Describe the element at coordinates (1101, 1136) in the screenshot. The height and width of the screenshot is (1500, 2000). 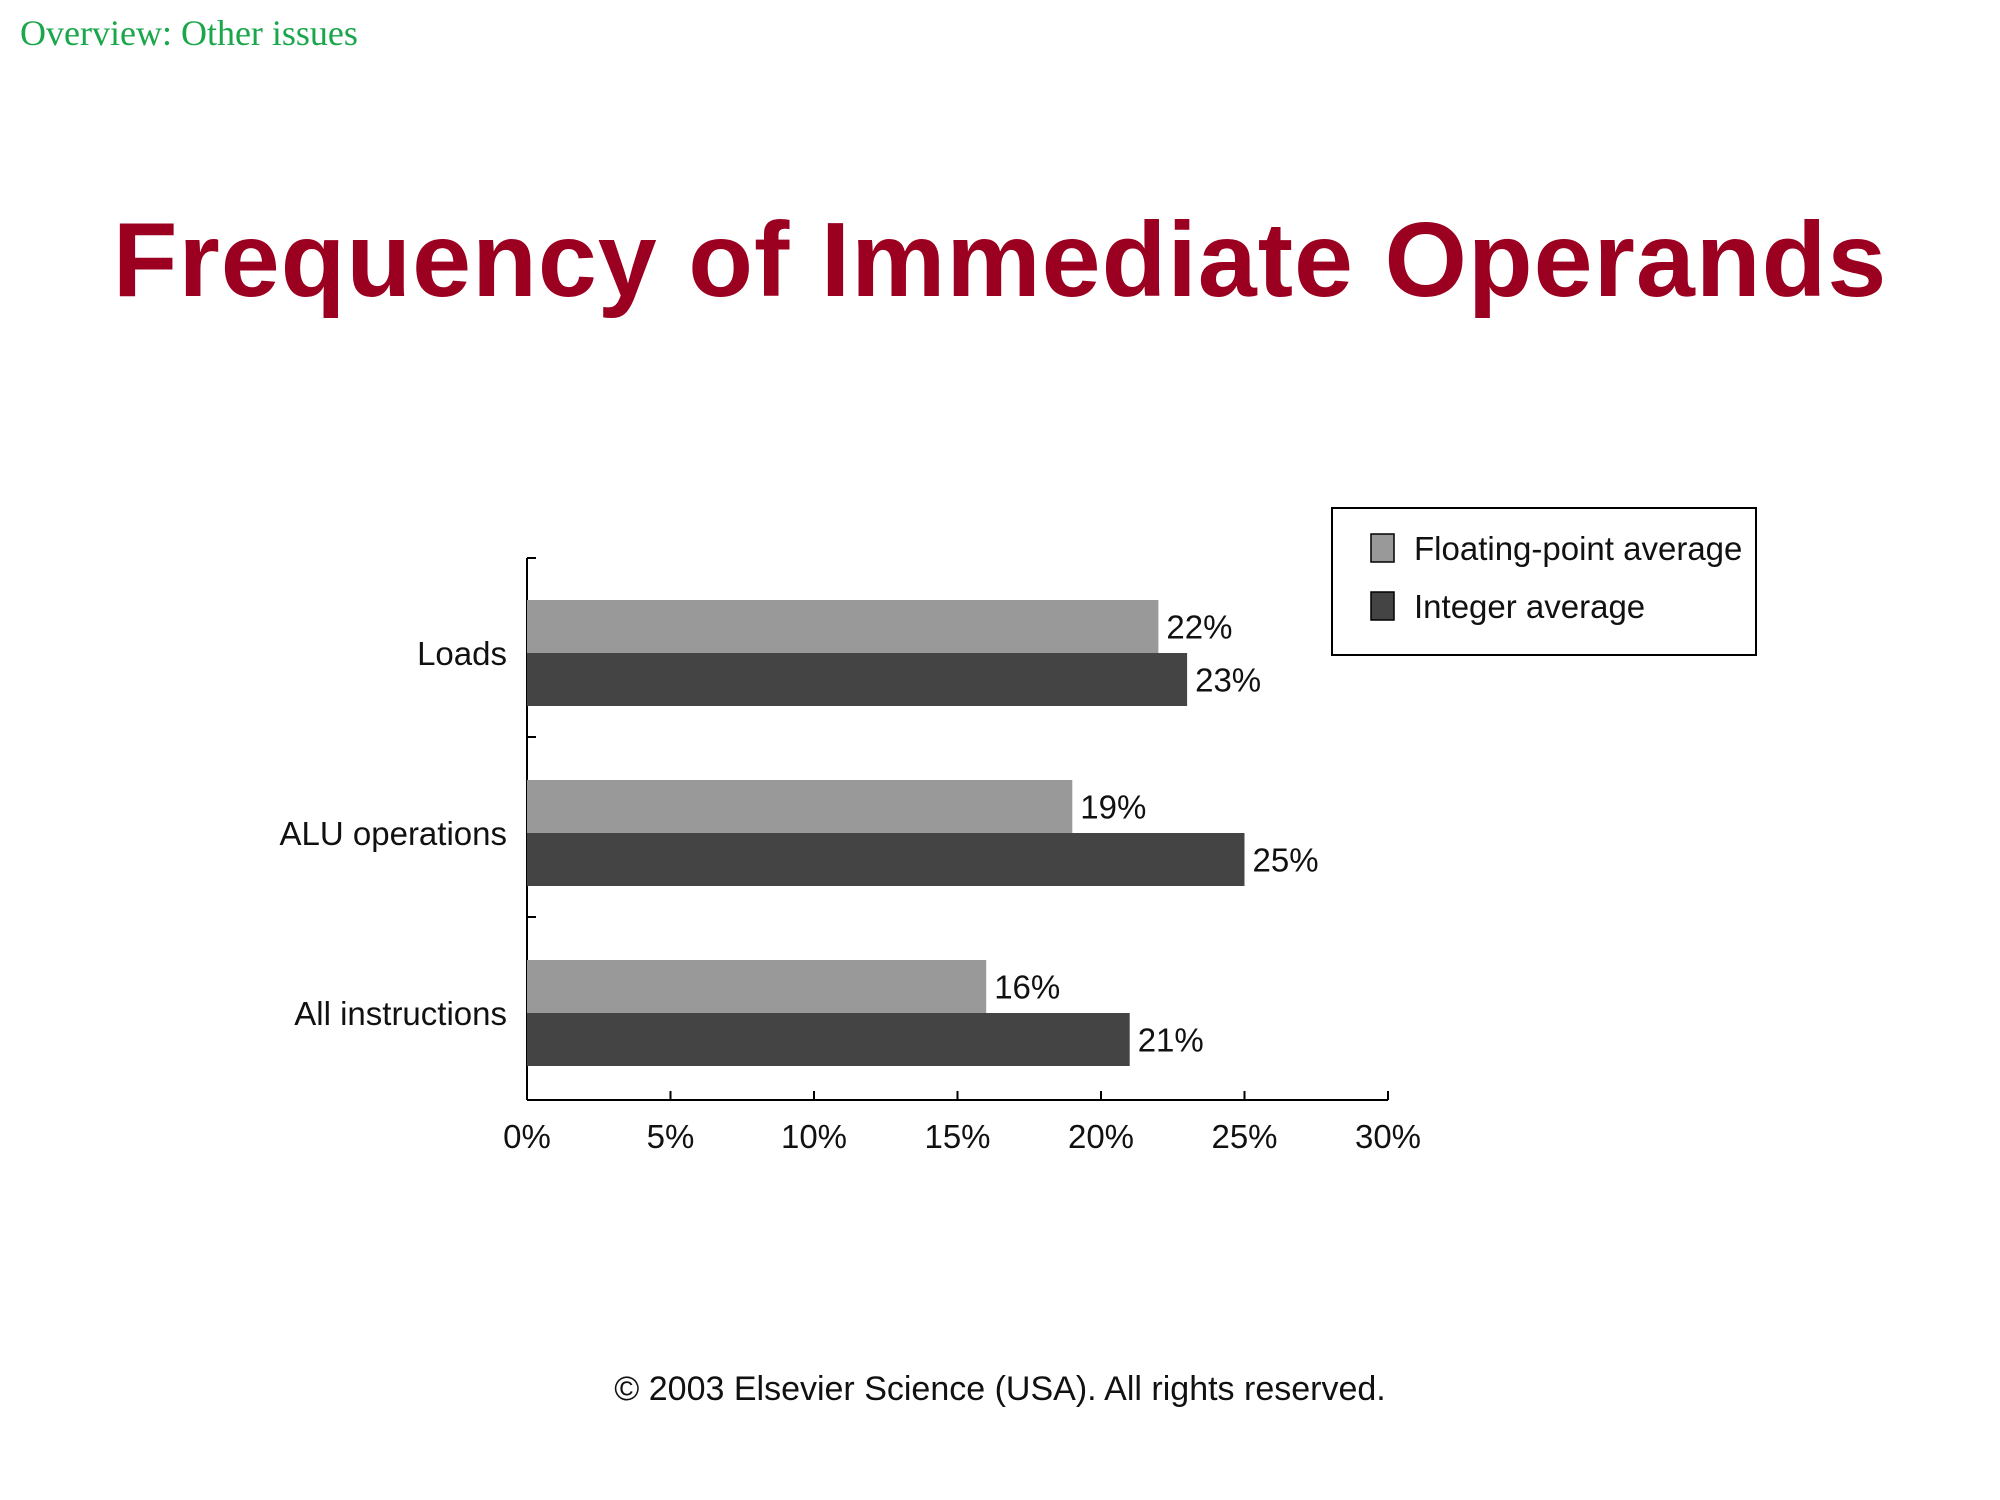
I see `x-tick-label: 20%` at that location.